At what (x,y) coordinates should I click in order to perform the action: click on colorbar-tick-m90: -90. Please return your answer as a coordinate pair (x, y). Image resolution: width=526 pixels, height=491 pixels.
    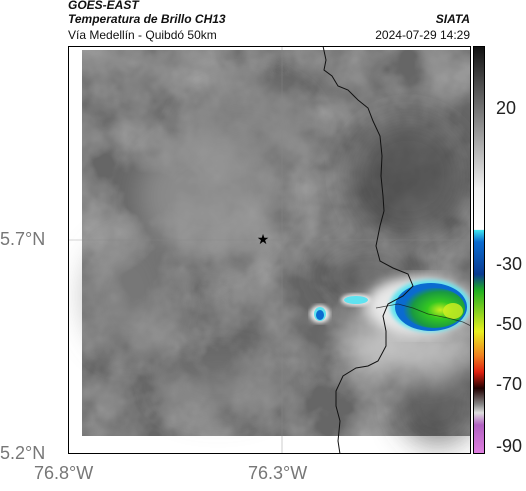
    Looking at the image, I should click on (509, 446).